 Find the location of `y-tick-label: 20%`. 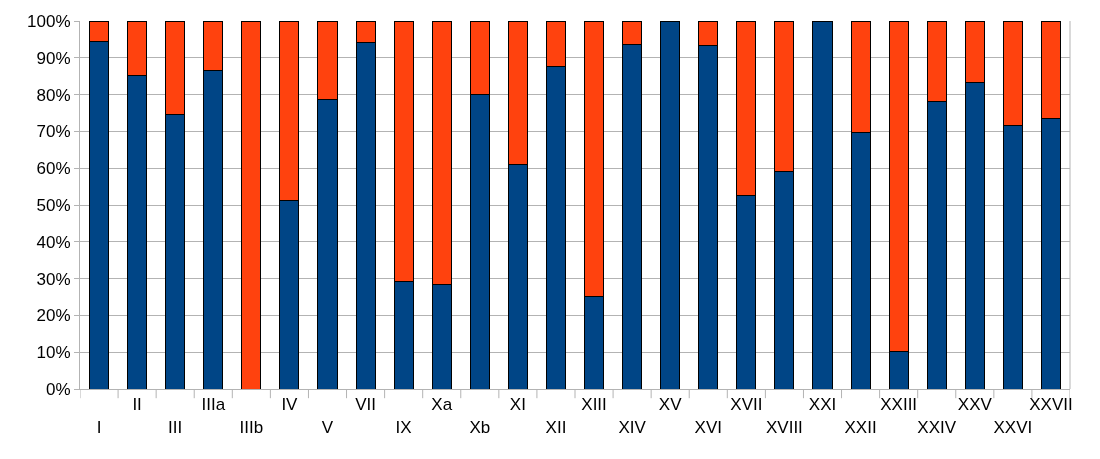

y-tick-label: 20% is located at coordinates (53, 316).